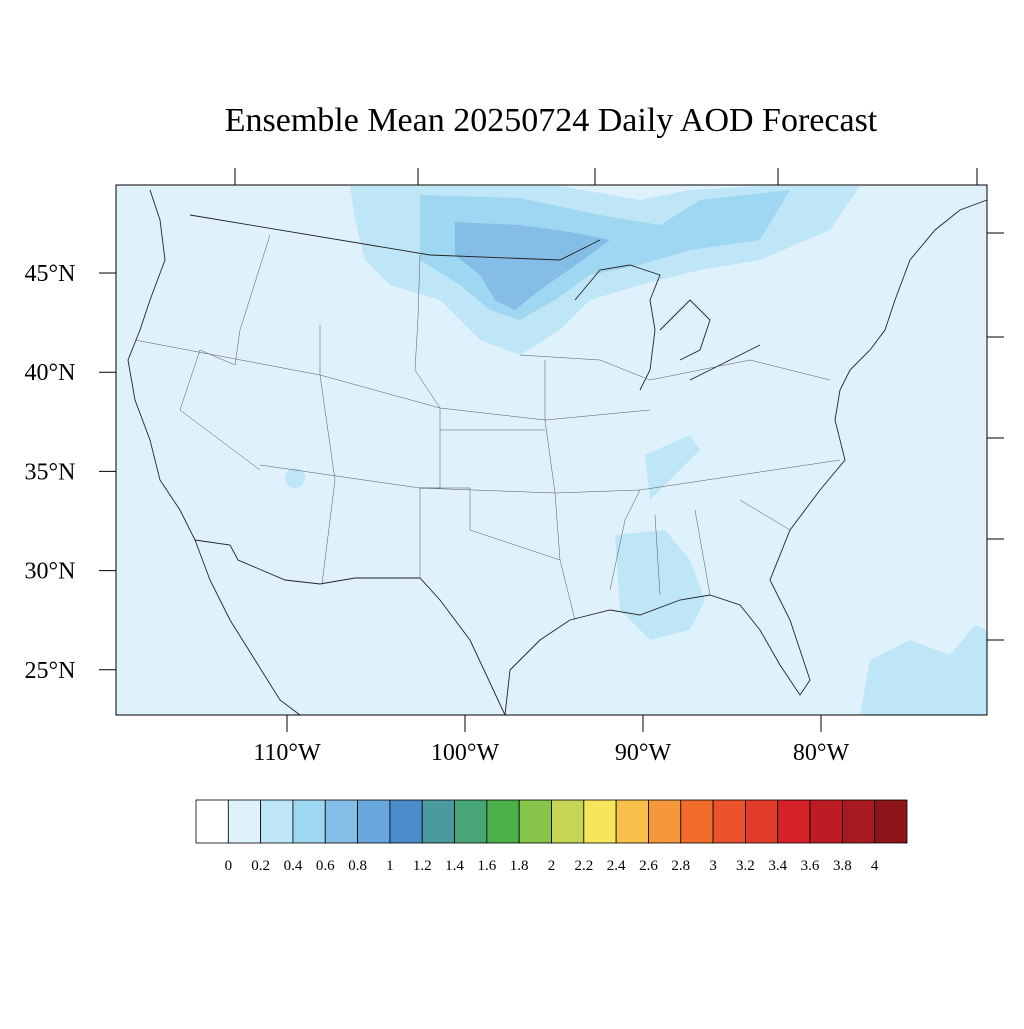 Image resolution: width=1024 pixels, height=1029 pixels. Describe the element at coordinates (810, 866) in the screenshot. I see `colorbar-label: 3.6` at that location.